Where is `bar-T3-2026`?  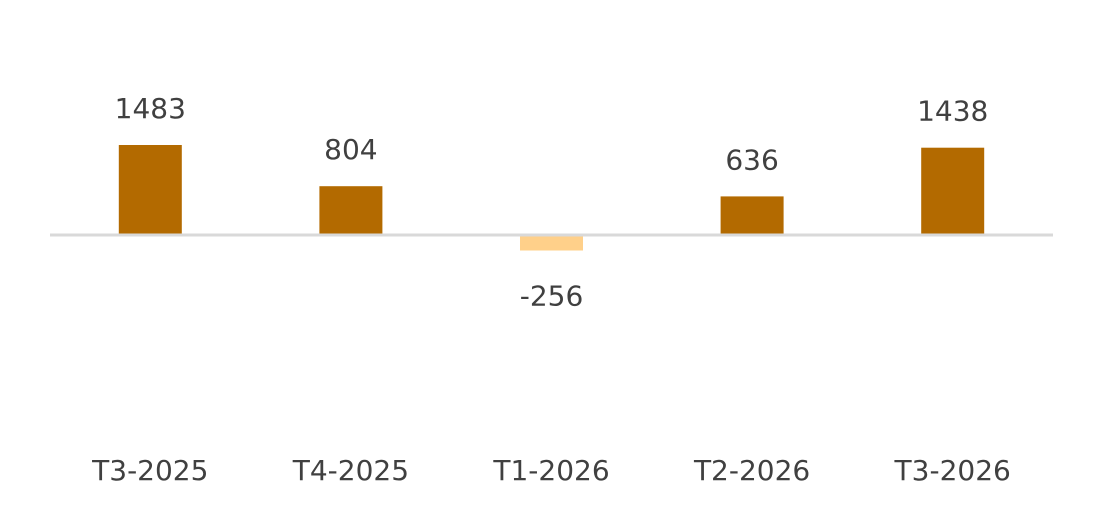 bar-T3-2026 is located at coordinates (953, 191).